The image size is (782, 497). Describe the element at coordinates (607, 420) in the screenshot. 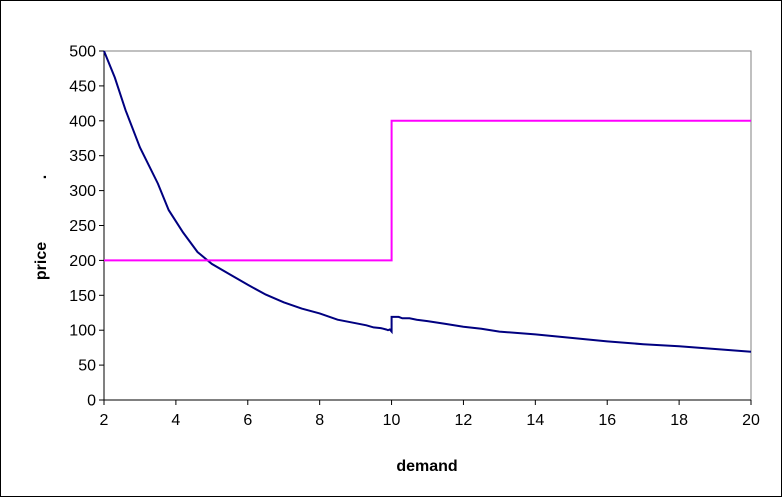

I see `x-tick-label: 16` at that location.